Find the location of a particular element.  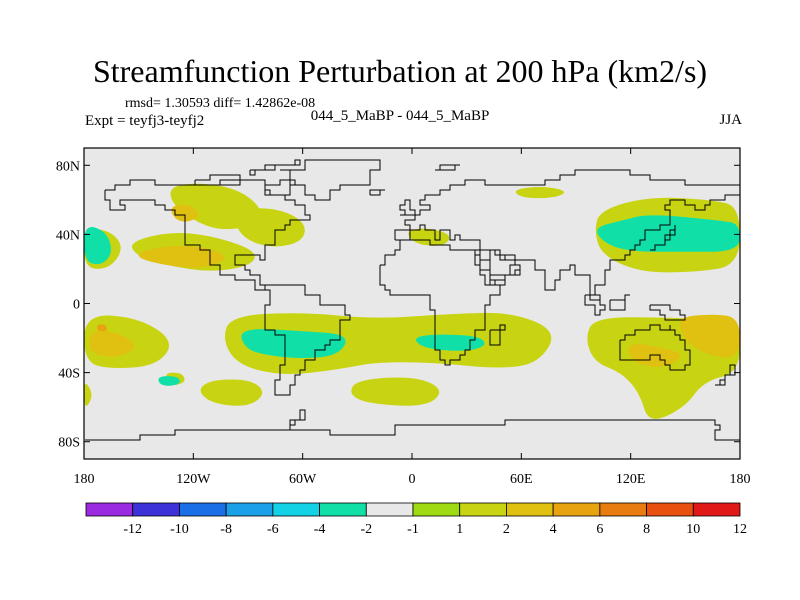

coastline-new-zealand is located at coordinates (725, 375).